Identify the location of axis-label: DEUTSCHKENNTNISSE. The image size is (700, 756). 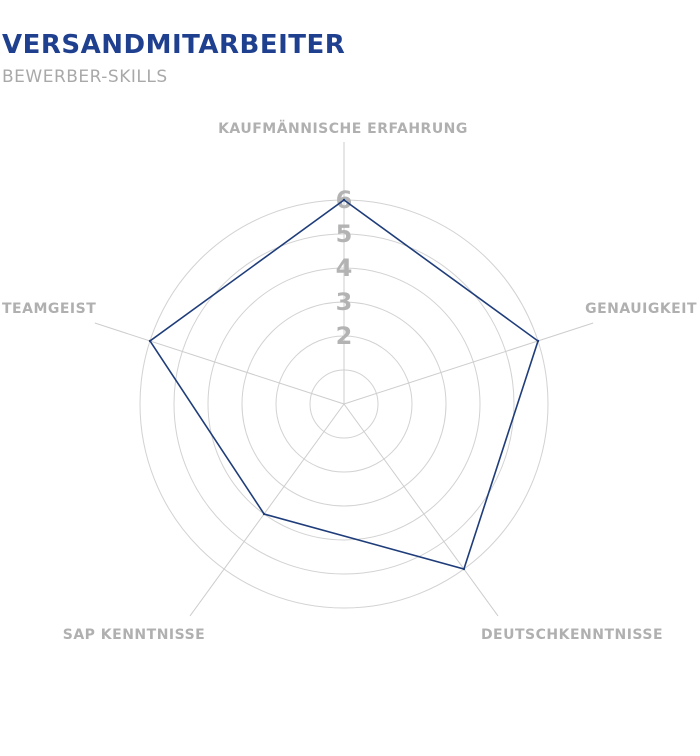
(572, 635).